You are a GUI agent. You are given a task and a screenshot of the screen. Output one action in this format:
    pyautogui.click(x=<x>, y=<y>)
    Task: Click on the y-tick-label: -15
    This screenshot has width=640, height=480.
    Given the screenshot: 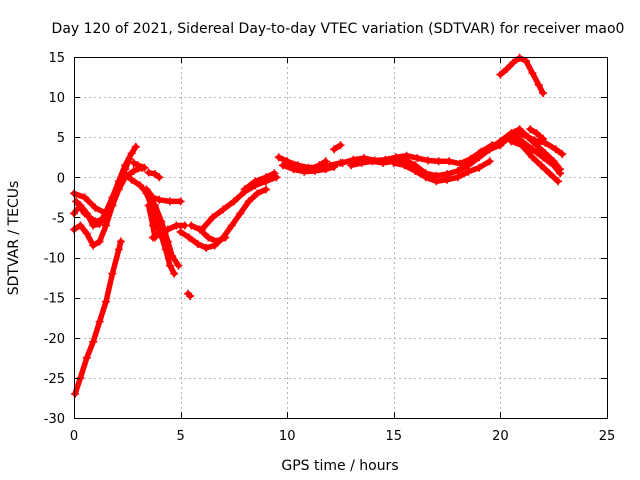 What is the action you would take?
    pyautogui.click(x=54, y=299)
    